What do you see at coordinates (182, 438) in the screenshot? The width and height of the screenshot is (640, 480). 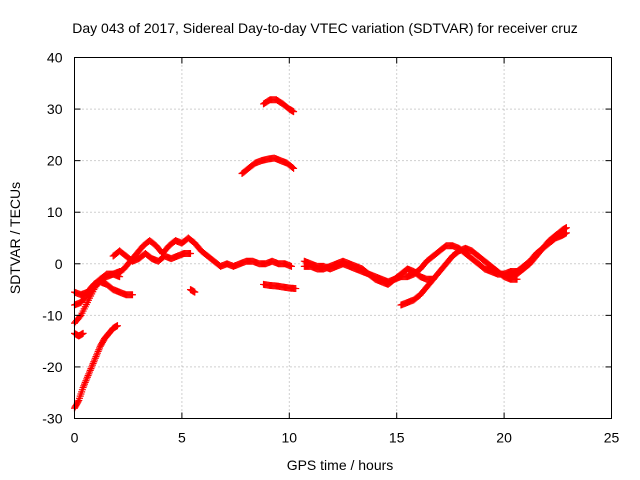 I see `x-tick-label: 5` at bounding box center [182, 438].